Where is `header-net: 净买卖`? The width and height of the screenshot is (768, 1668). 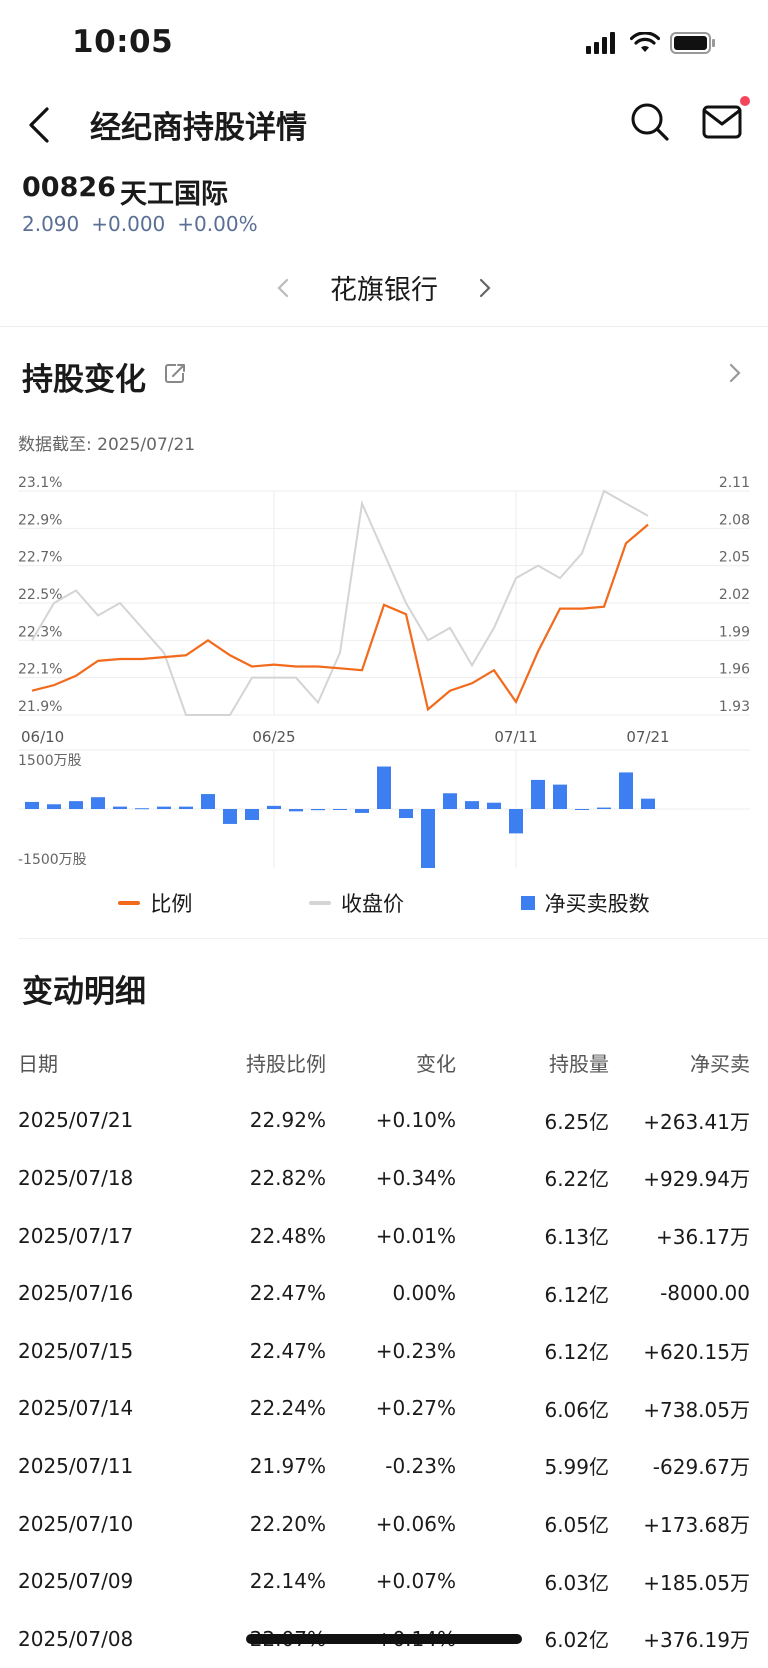
header-net: 净买卖 is located at coordinates (720, 1064).